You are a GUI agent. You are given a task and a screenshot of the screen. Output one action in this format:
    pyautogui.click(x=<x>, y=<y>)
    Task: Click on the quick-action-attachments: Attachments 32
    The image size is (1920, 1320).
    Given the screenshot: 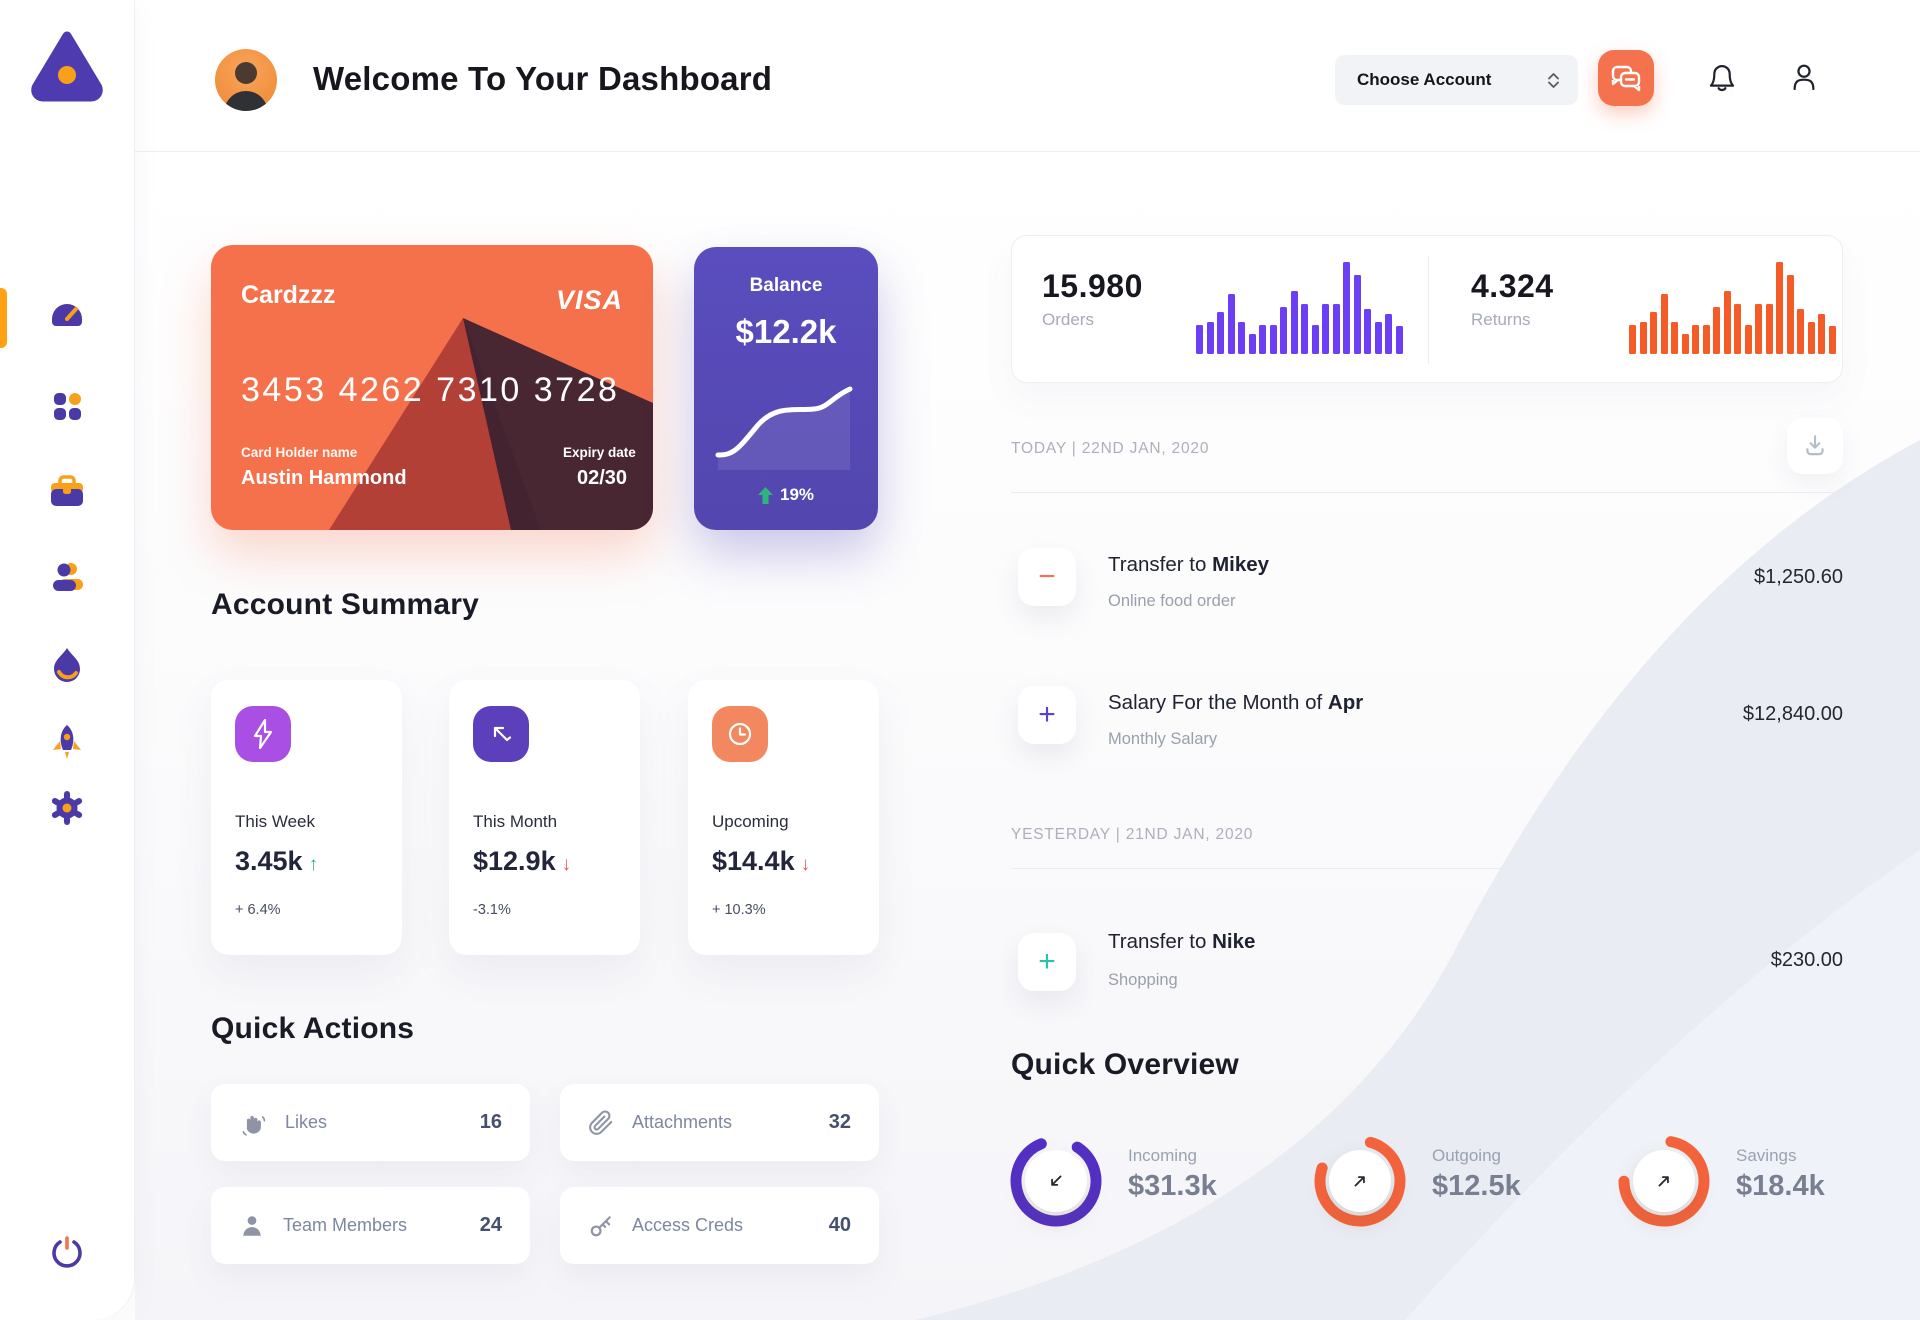 What is the action you would take?
    pyautogui.click(x=719, y=1122)
    